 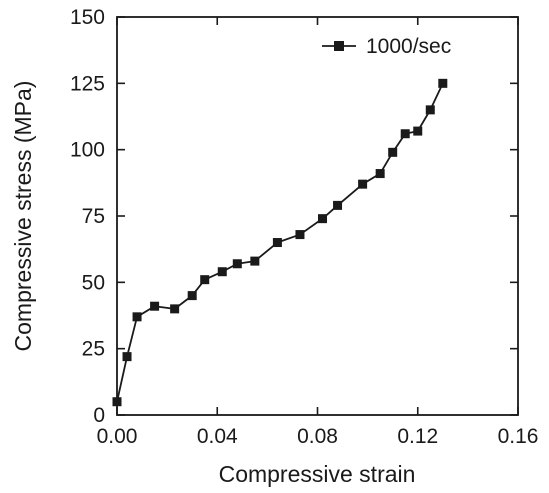 I want to click on x-tick-label: 0.12, so click(x=417, y=436).